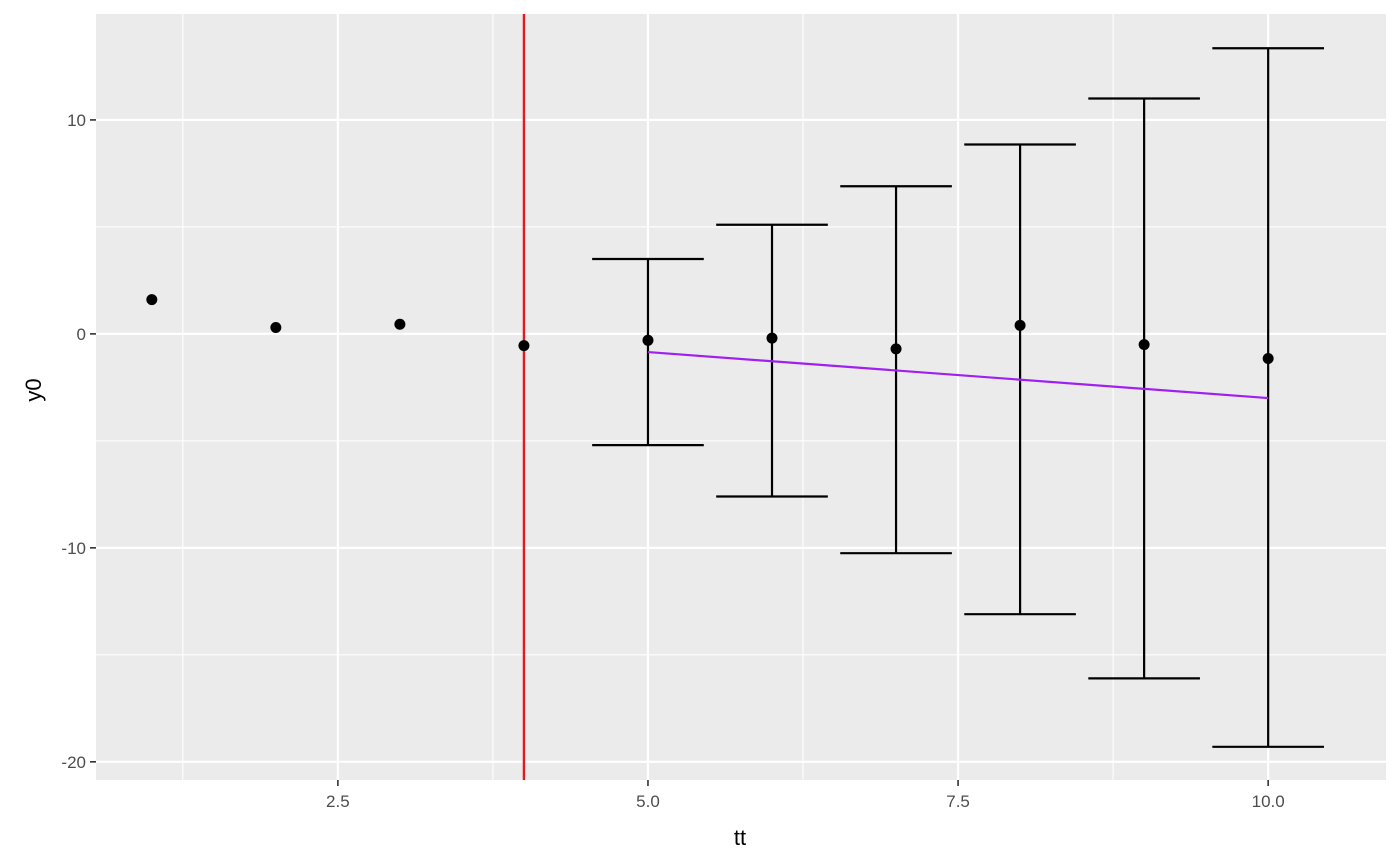 The image size is (1400, 865). I want to click on y-tick-label: 10, so click(76, 120).